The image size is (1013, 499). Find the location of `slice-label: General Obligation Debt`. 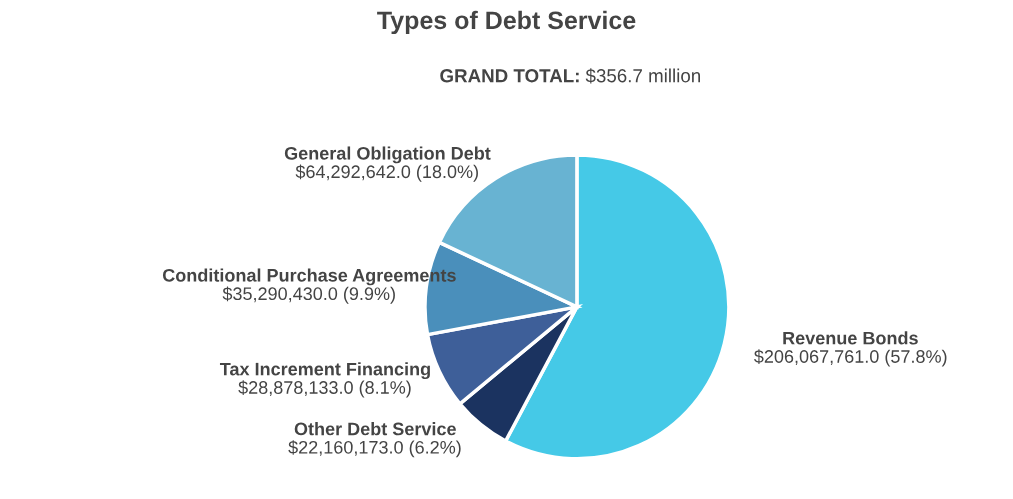

slice-label: General Obligation Debt is located at coordinates (387, 155).